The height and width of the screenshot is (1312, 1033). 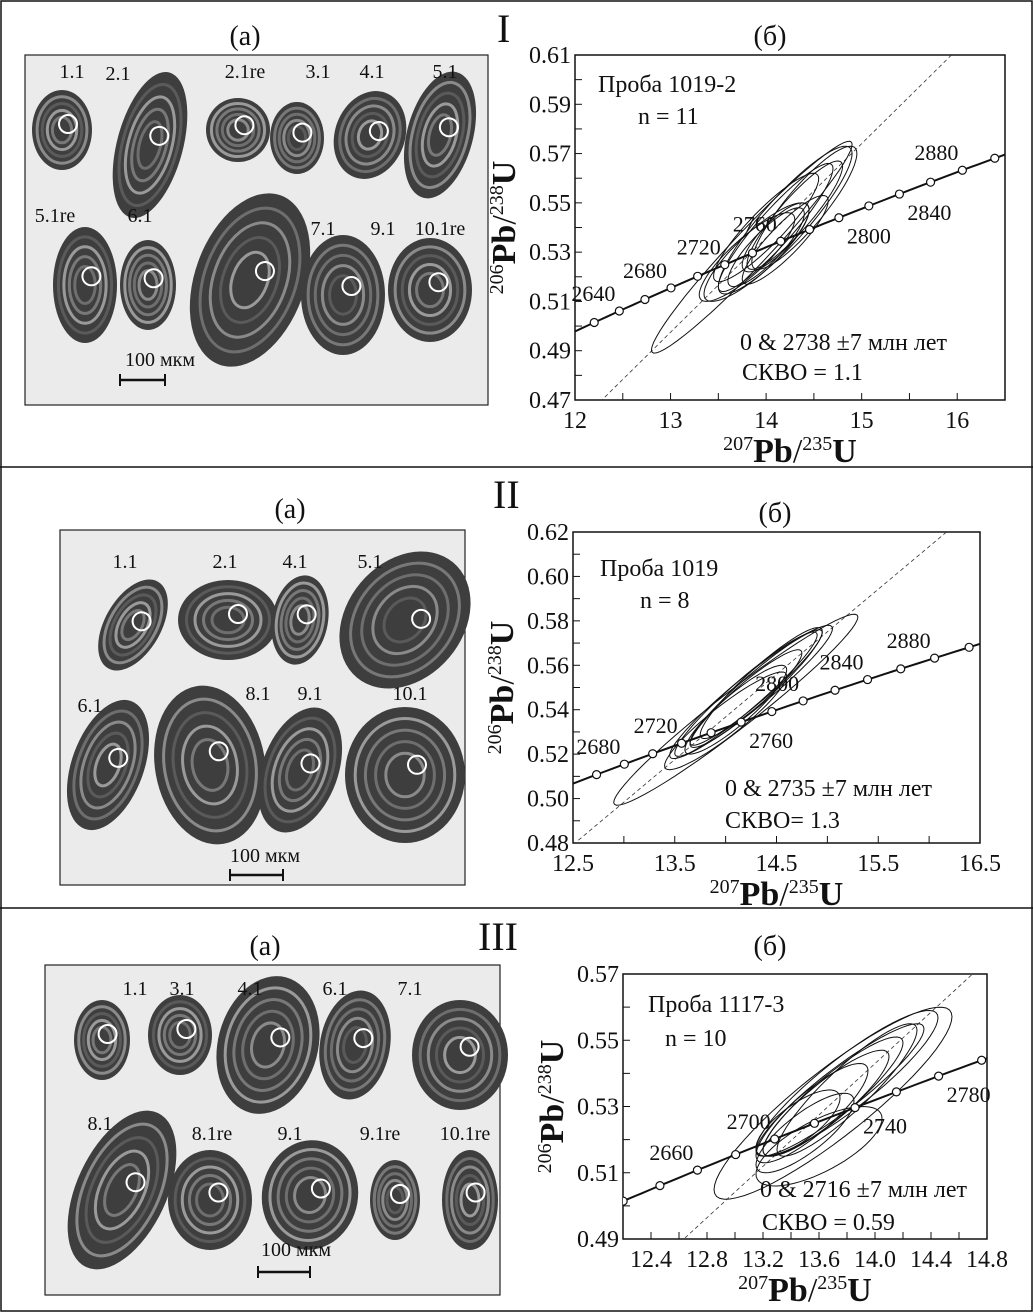 I want to click on x-tick-label: 12.5, so click(x=573, y=864).